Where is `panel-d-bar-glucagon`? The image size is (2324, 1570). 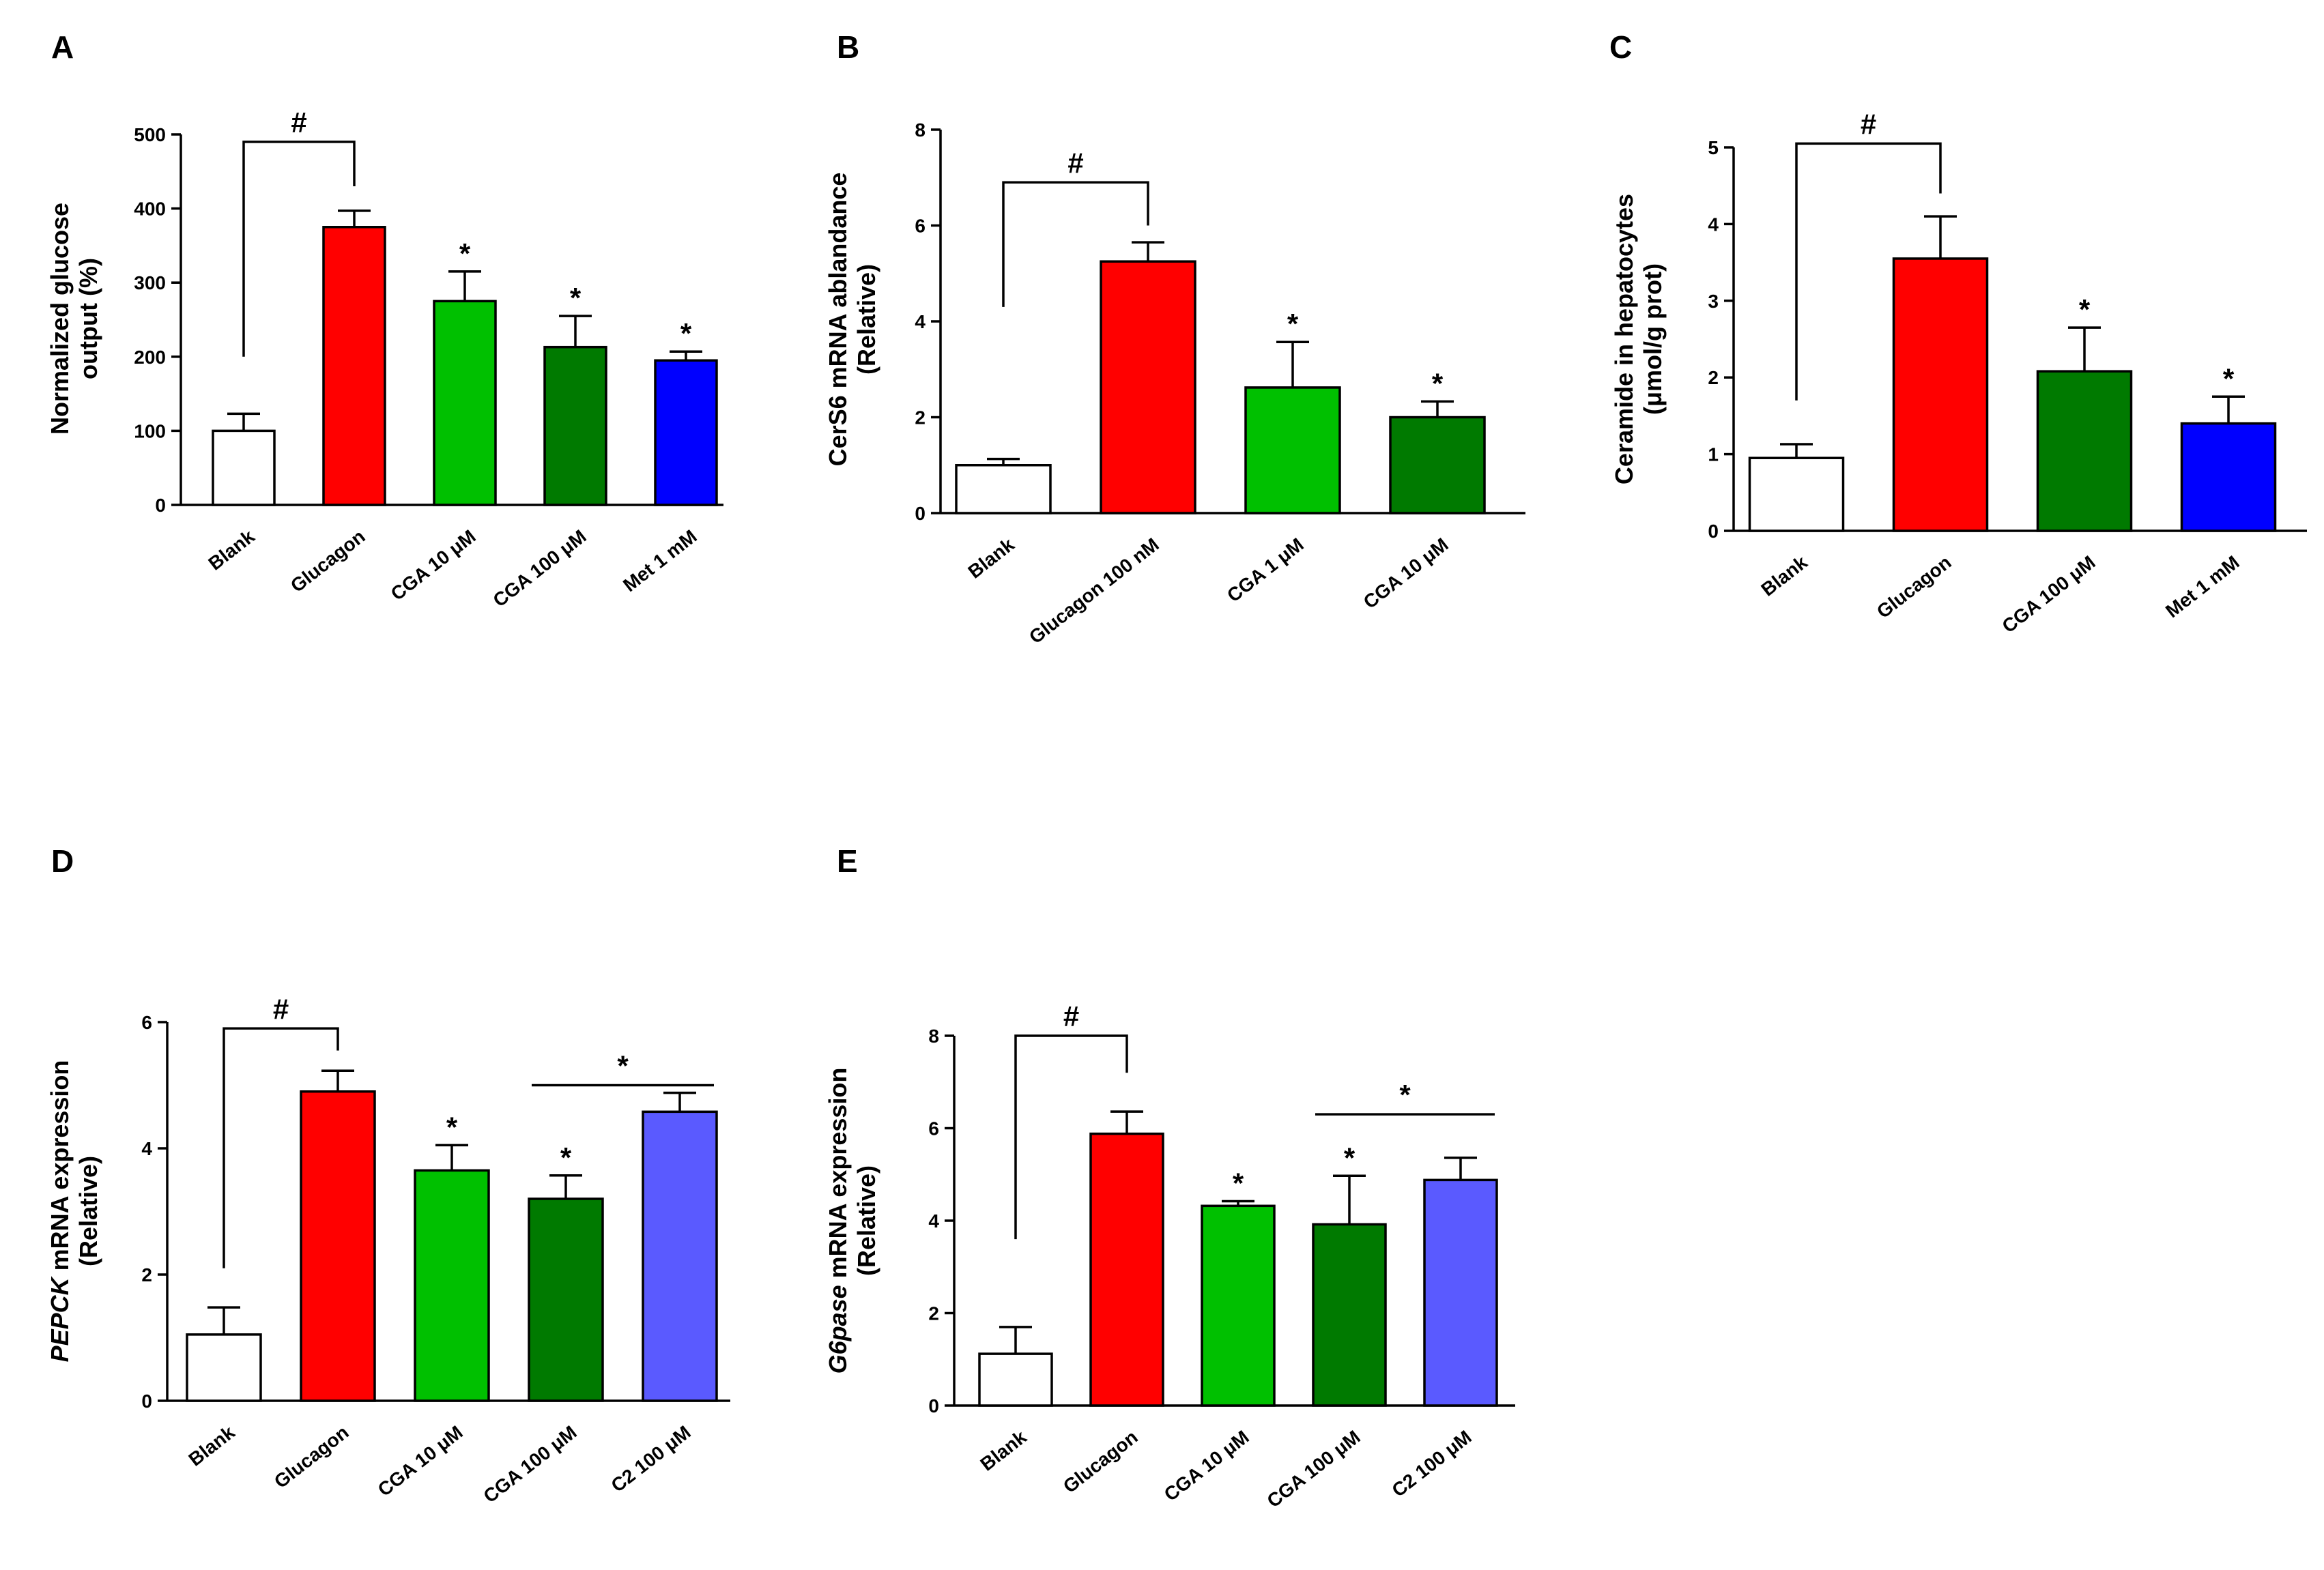 panel-d-bar-glucagon is located at coordinates (338, 1246).